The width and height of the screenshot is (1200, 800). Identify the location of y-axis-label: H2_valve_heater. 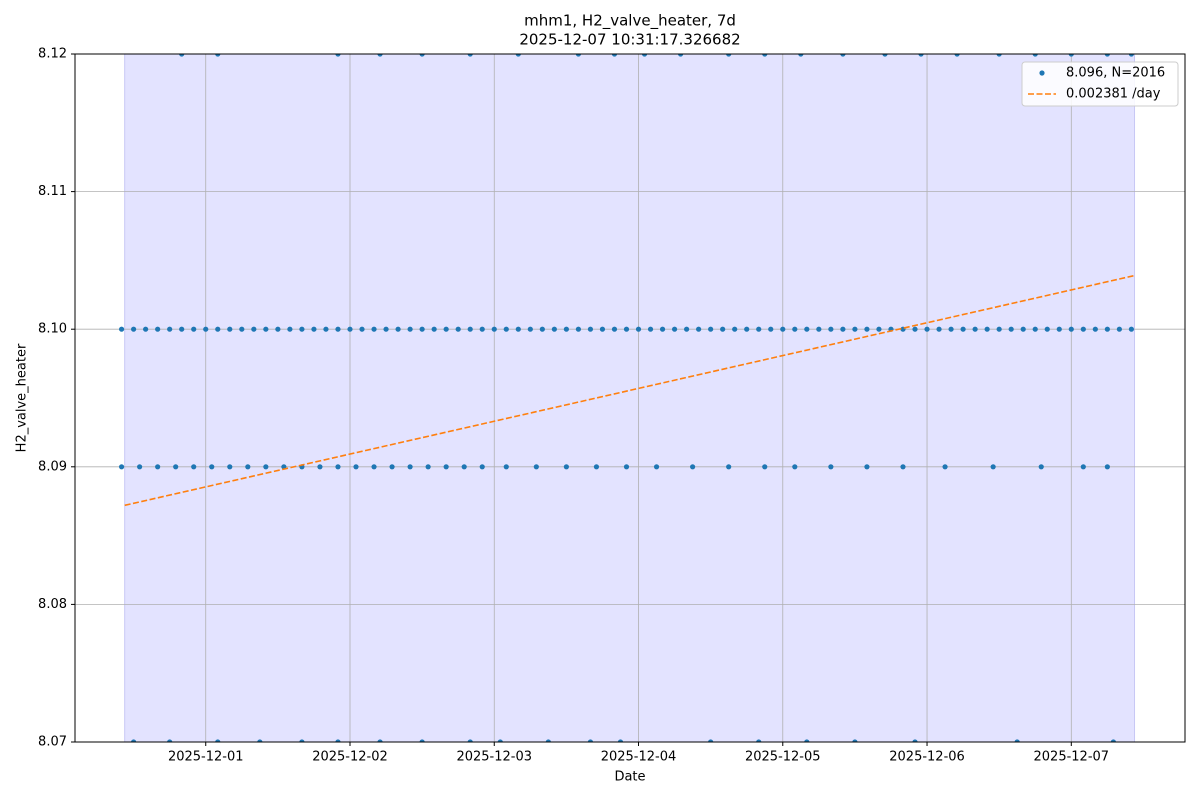
(22, 397).